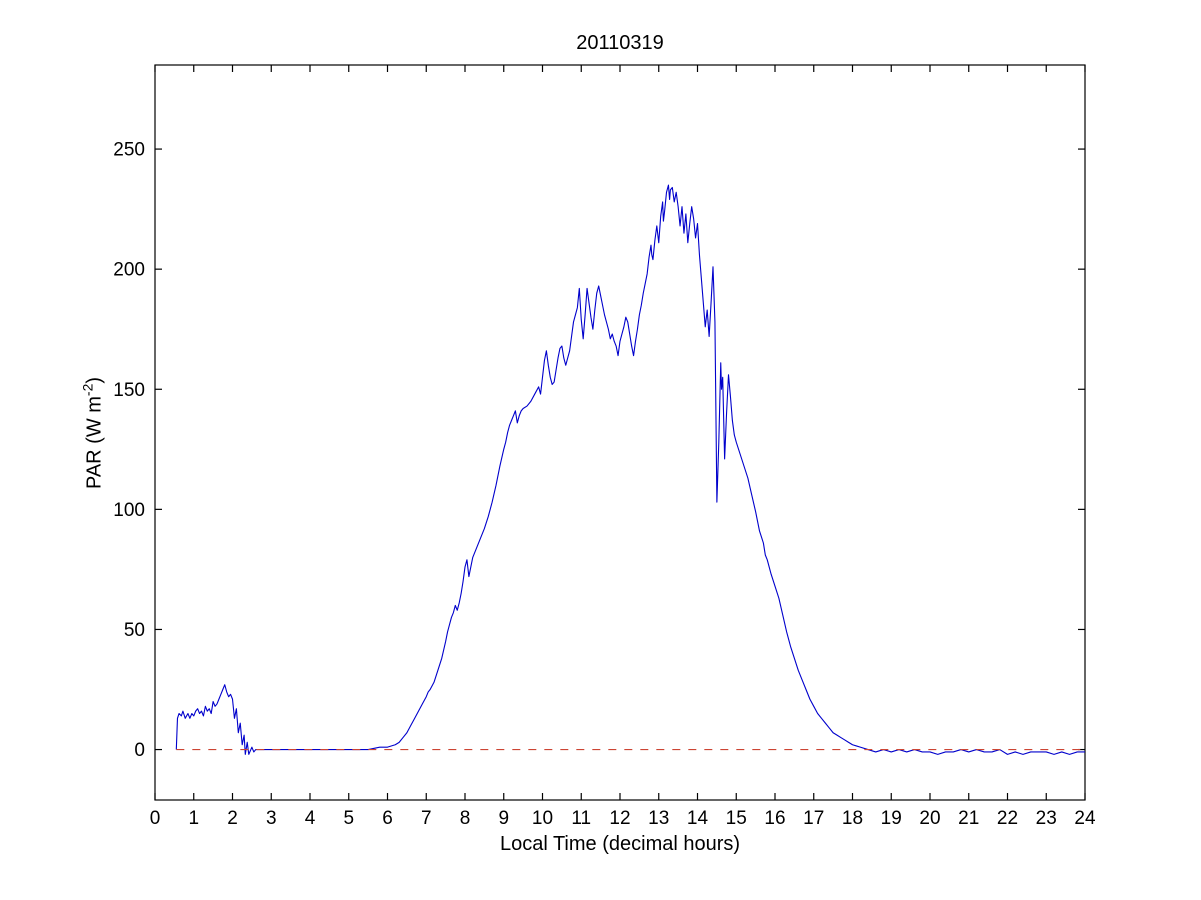 The image size is (1201, 900). I want to click on y-axis-label: PAR (W m-2), so click(93, 433).